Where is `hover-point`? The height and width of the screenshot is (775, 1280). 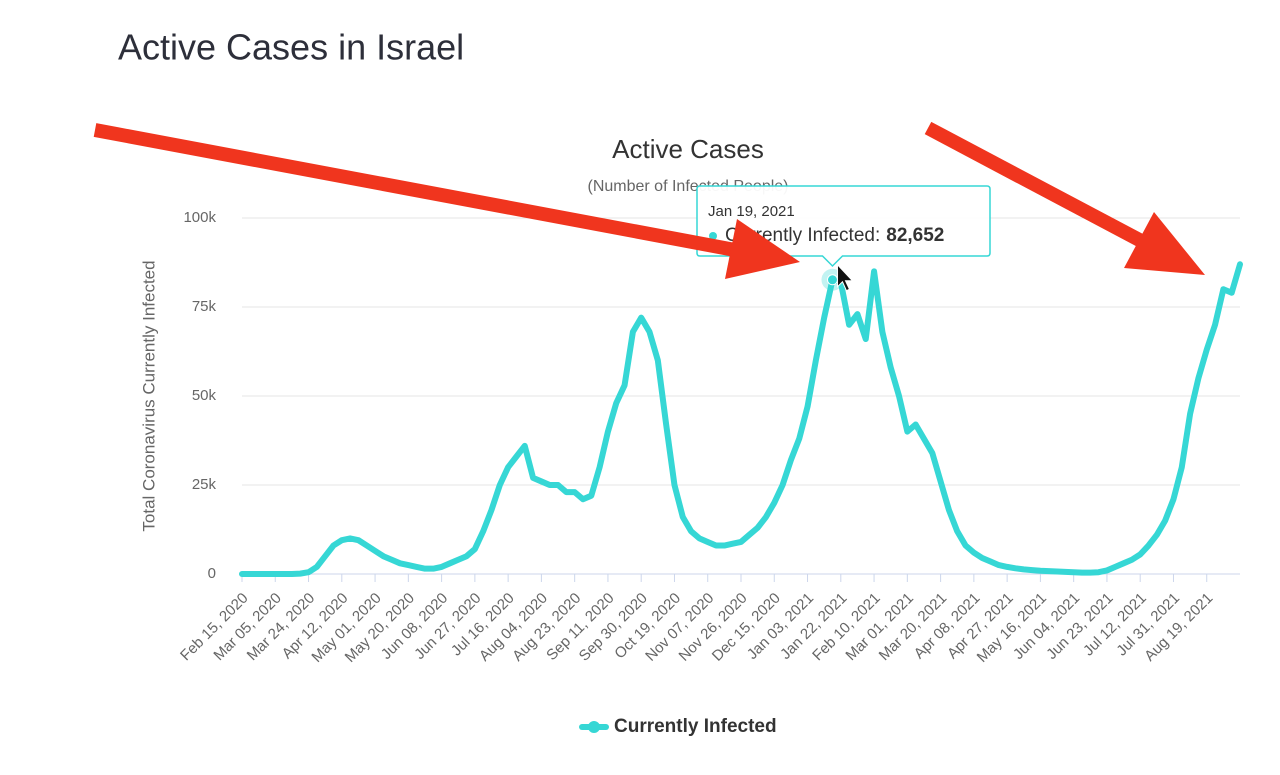 hover-point is located at coordinates (832, 280).